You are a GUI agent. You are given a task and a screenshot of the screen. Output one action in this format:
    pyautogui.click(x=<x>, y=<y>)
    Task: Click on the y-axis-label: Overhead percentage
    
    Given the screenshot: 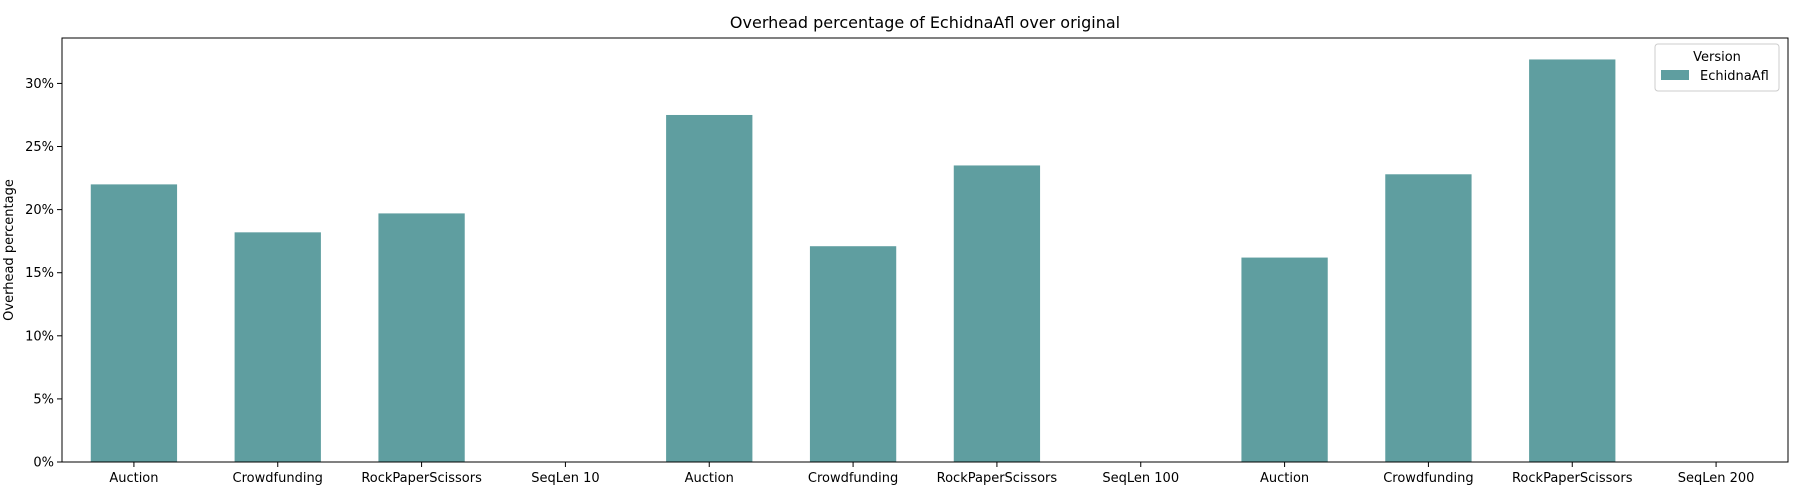 What is the action you would take?
    pyautogui.click(x=9, y=250)
    